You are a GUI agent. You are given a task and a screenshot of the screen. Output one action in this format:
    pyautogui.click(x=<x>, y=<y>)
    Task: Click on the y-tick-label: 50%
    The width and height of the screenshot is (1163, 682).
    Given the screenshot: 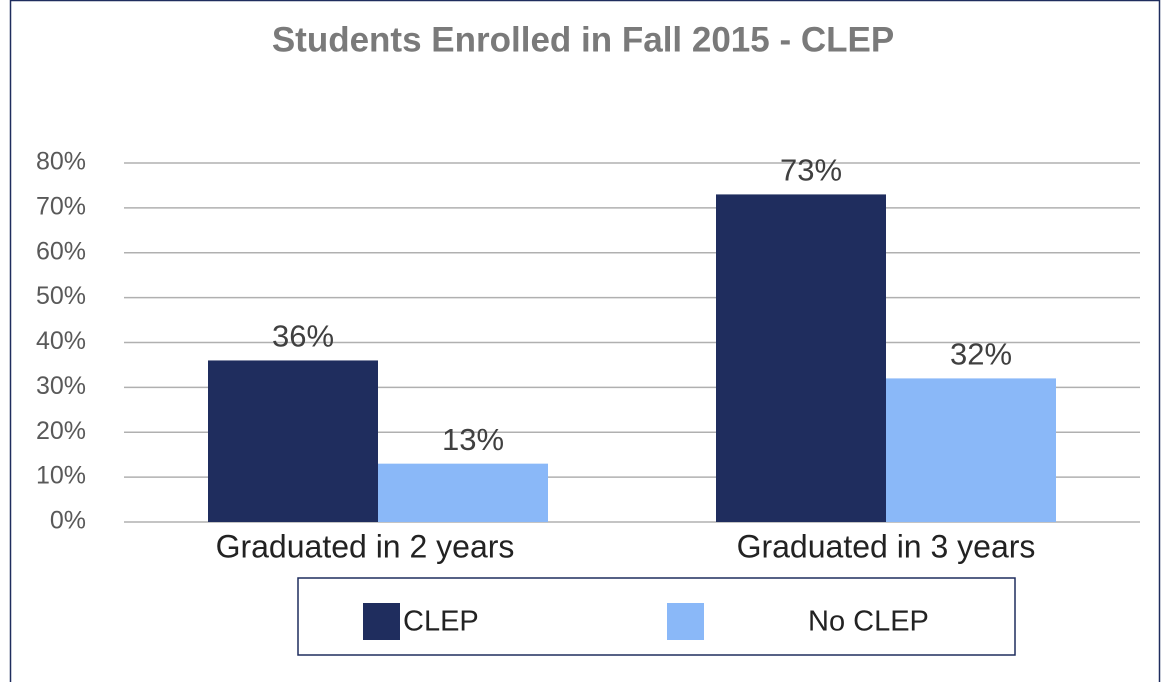 What is the action you would take?
    pyautogui.click(x=61, y=296)
    